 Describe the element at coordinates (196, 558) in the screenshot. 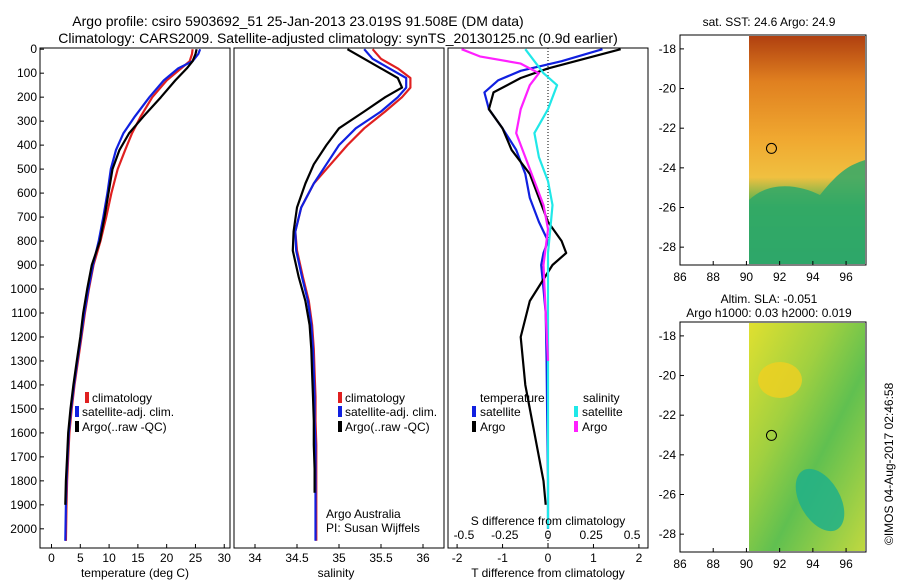

I see `x-tick-label: 25` at that location.